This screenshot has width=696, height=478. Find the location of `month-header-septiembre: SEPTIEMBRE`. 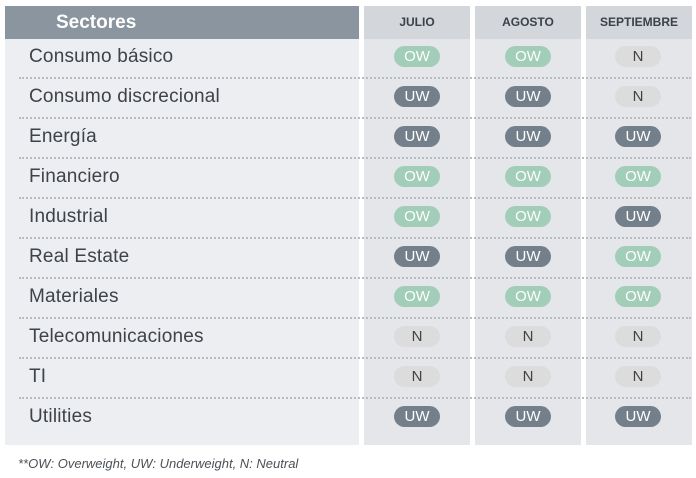

month-header-septiembre: SEPTIEMBRE is located at coordinates (639, 22).